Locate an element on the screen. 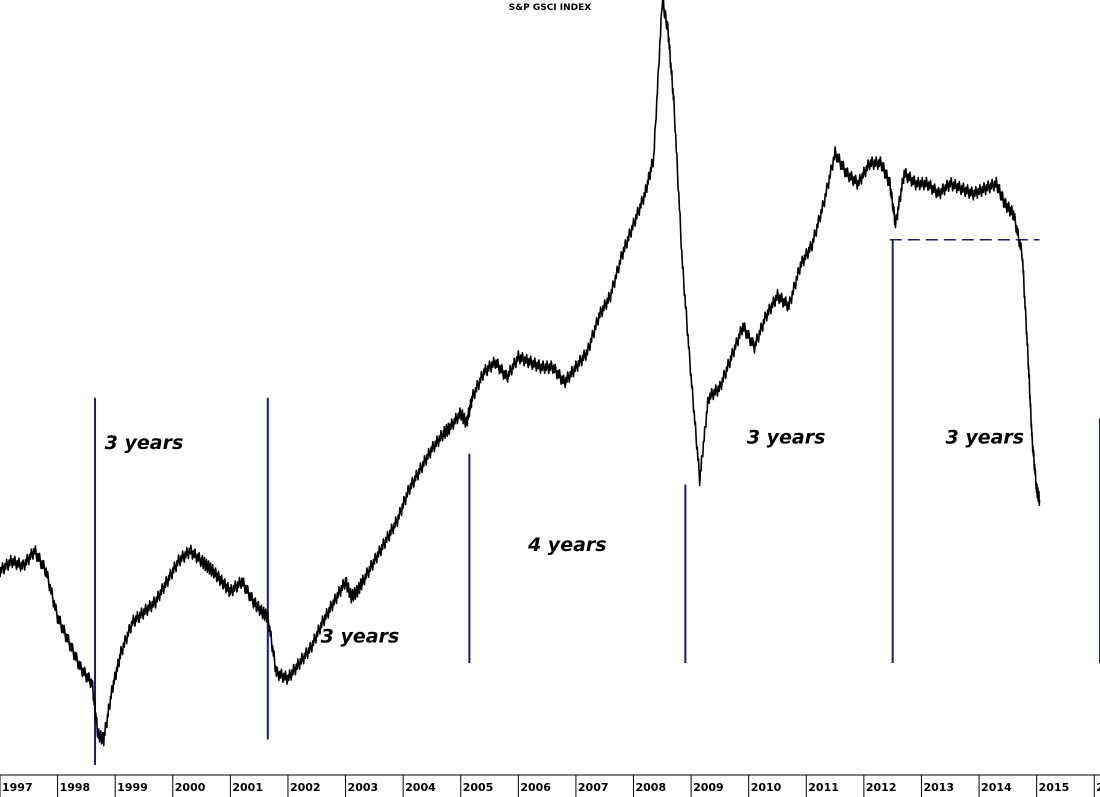  annotation-label-3: 3 years is located at coordinates (786, 438).